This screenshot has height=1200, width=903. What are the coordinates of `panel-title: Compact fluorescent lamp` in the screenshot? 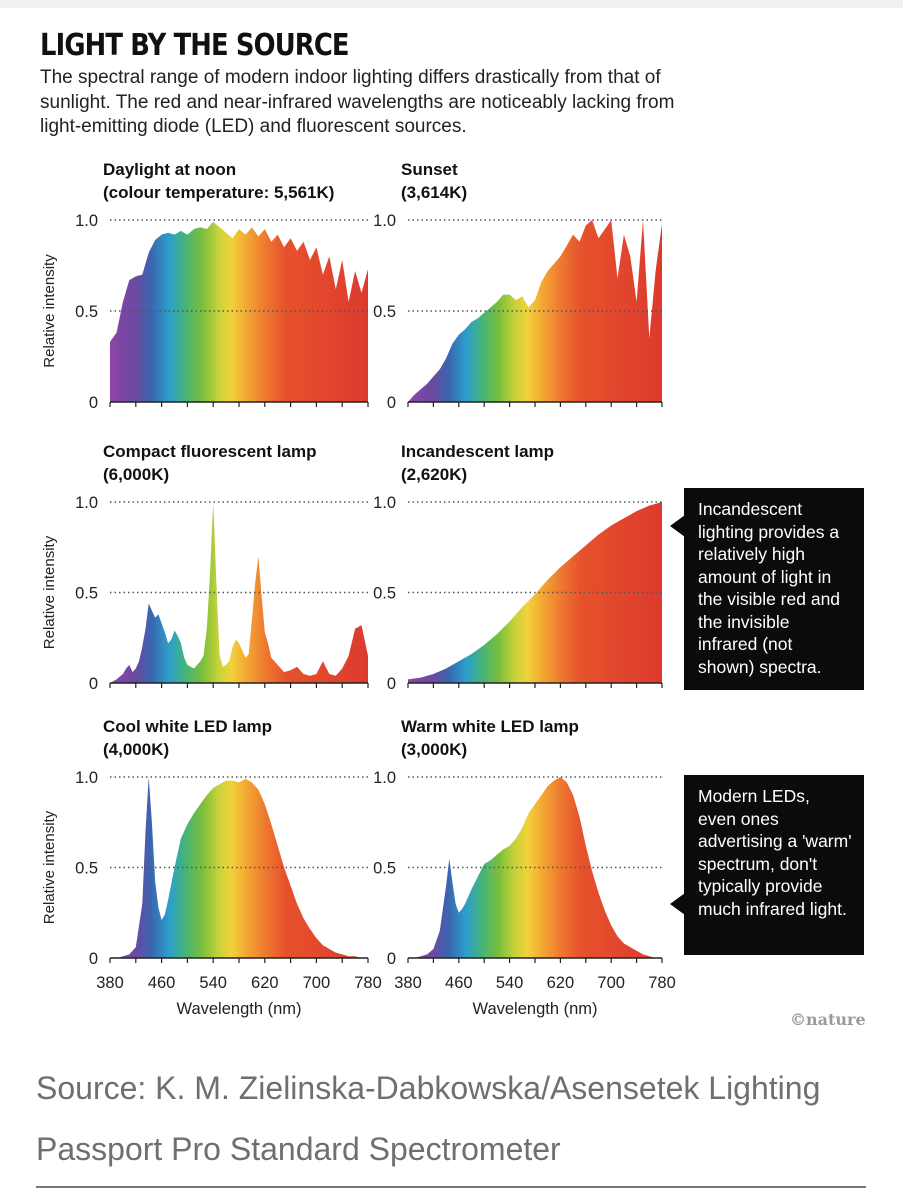 It's located at (210, 451).